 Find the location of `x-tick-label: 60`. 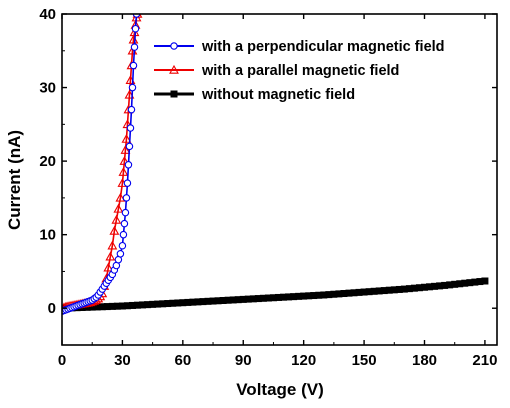

x-tick-label: 60 is located at coordinates (182, 360).